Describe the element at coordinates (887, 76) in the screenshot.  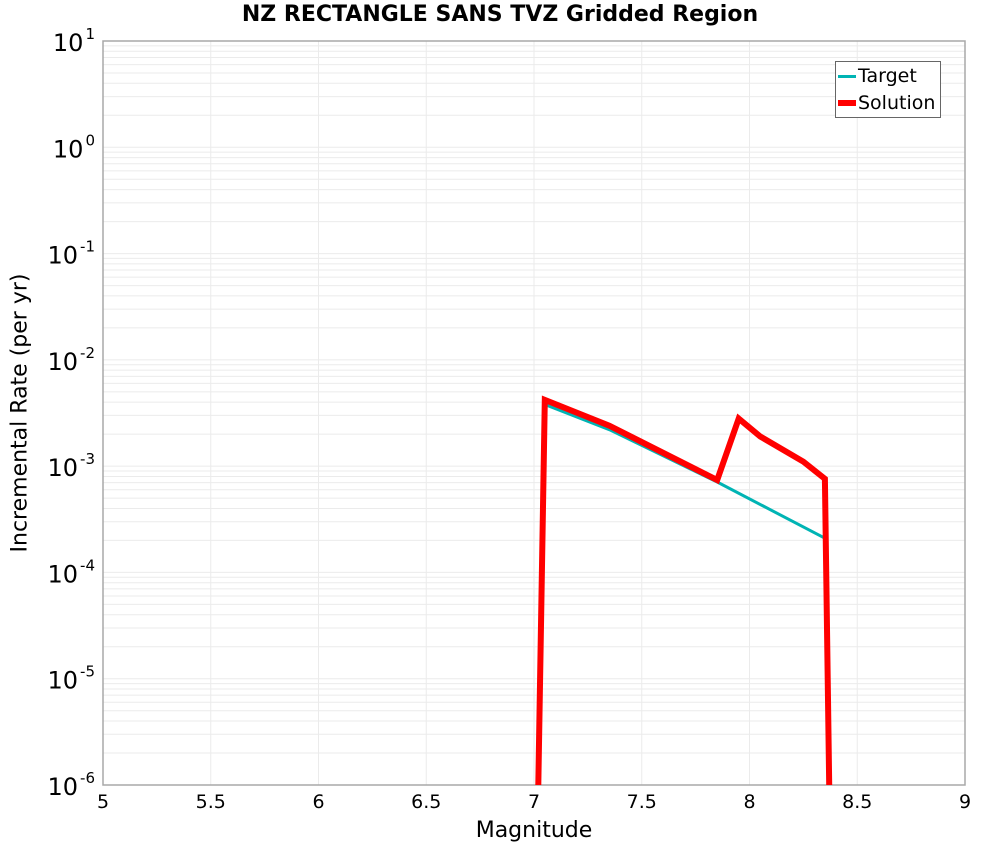
I see `legend-label-target: Target` at that location.